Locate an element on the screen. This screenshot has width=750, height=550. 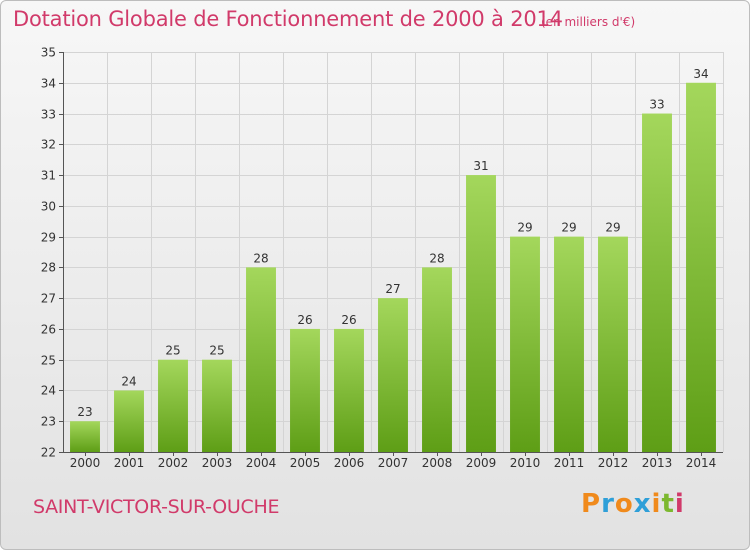
logo-letter: t is located at coordinates (668, 504).